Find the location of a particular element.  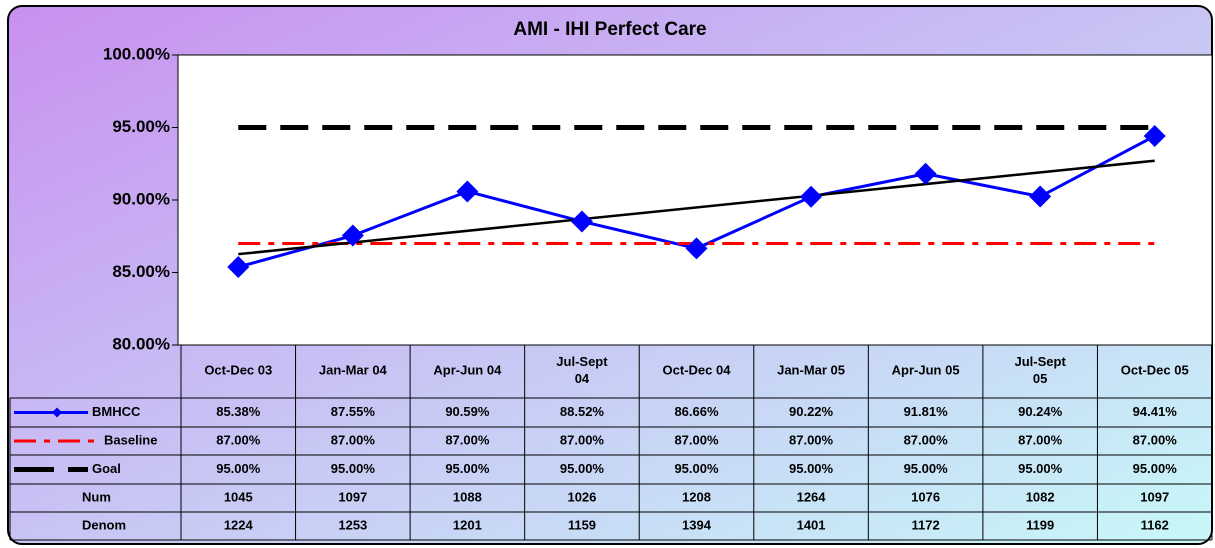

table-value: 1162 is located at coordinates (1155, 524).